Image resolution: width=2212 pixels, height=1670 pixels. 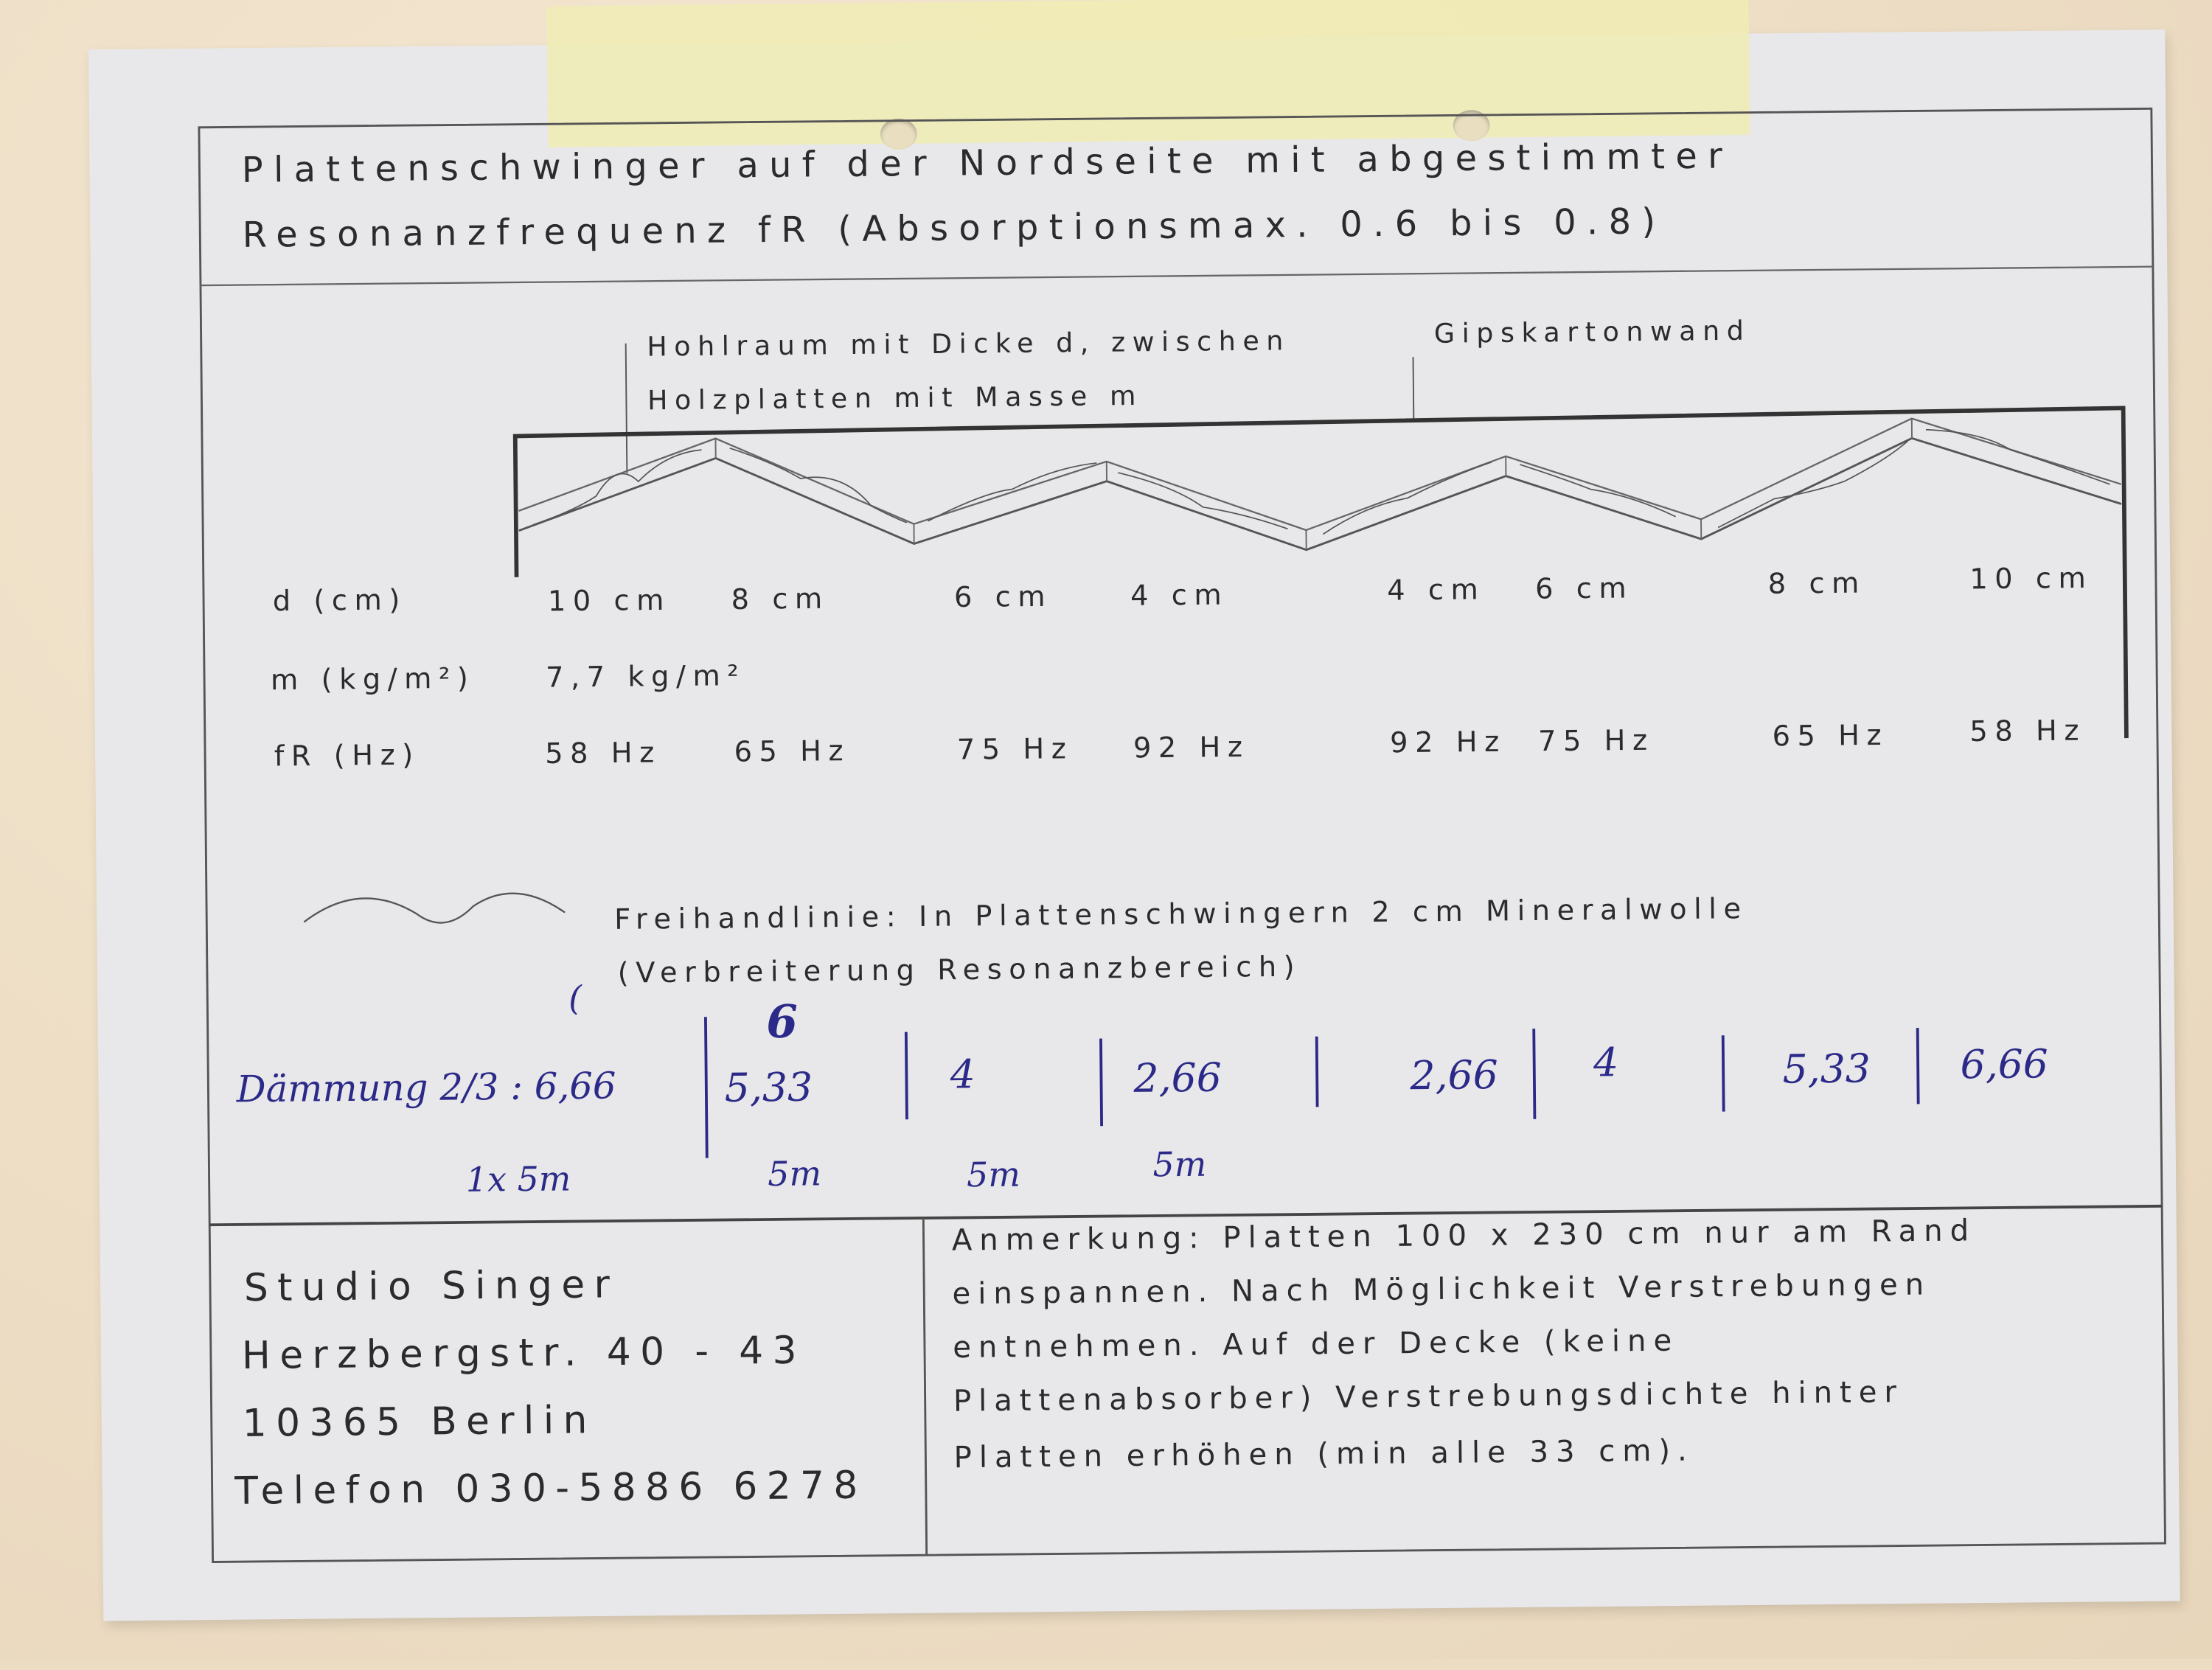 What do you see at coordinates (1323, 1454) in the screenshot?
I see `note-line: Platten erhöhen (min alle 33 cm).` at bounding box center [1323, 1454].